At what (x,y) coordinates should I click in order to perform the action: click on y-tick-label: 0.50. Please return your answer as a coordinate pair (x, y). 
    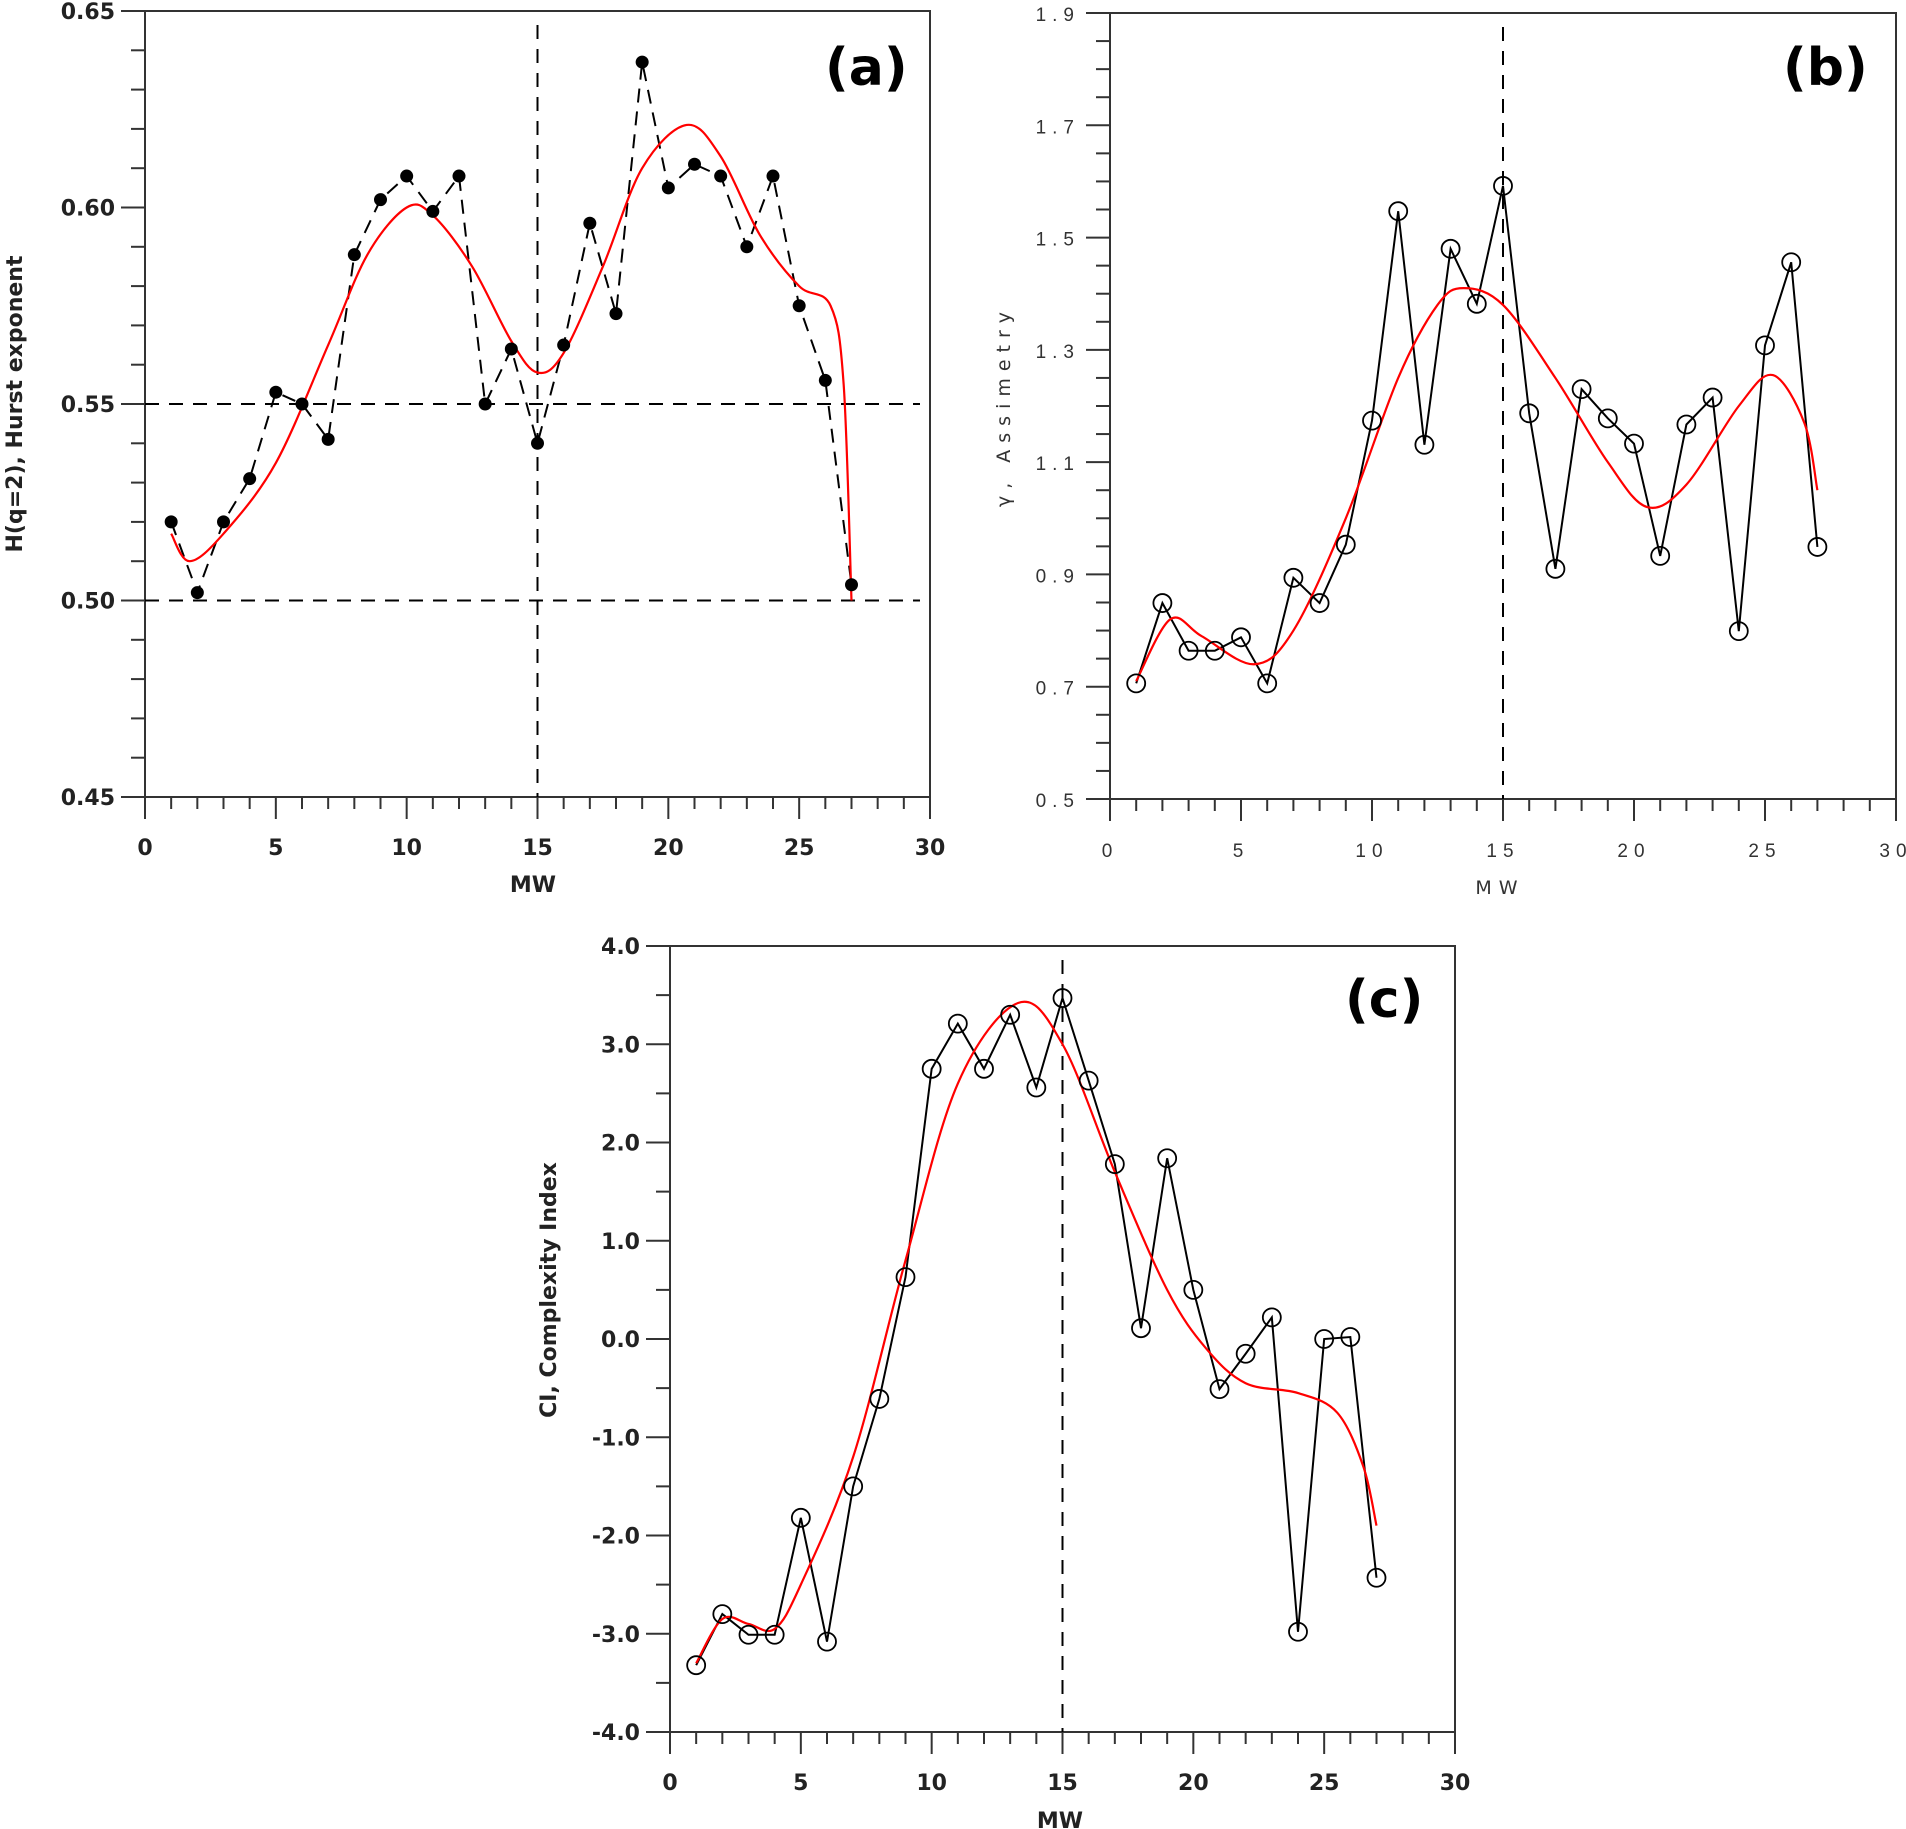
    Looking at the image, I should click on (88, 602).